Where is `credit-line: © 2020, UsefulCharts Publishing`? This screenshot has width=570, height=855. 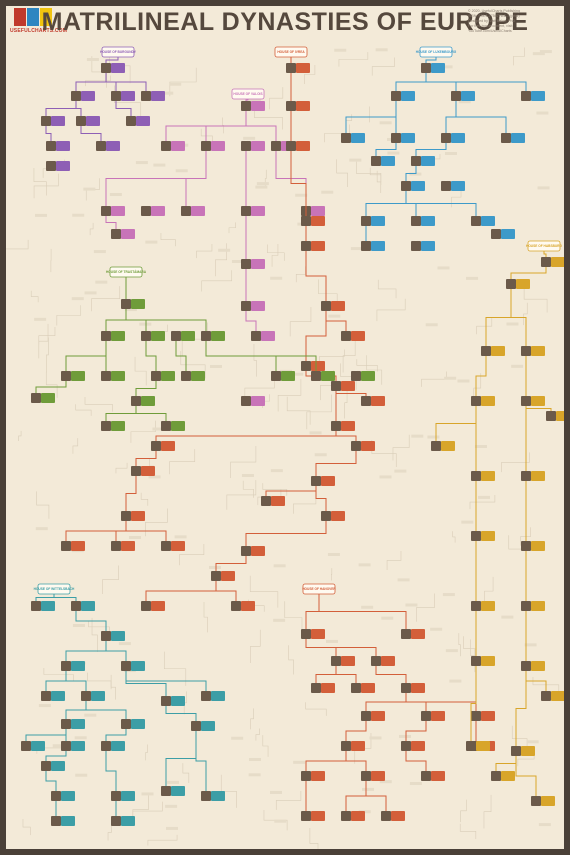 credit-line: © 2020, UsefulCharts Publishing is located at coordinates (494, 11).